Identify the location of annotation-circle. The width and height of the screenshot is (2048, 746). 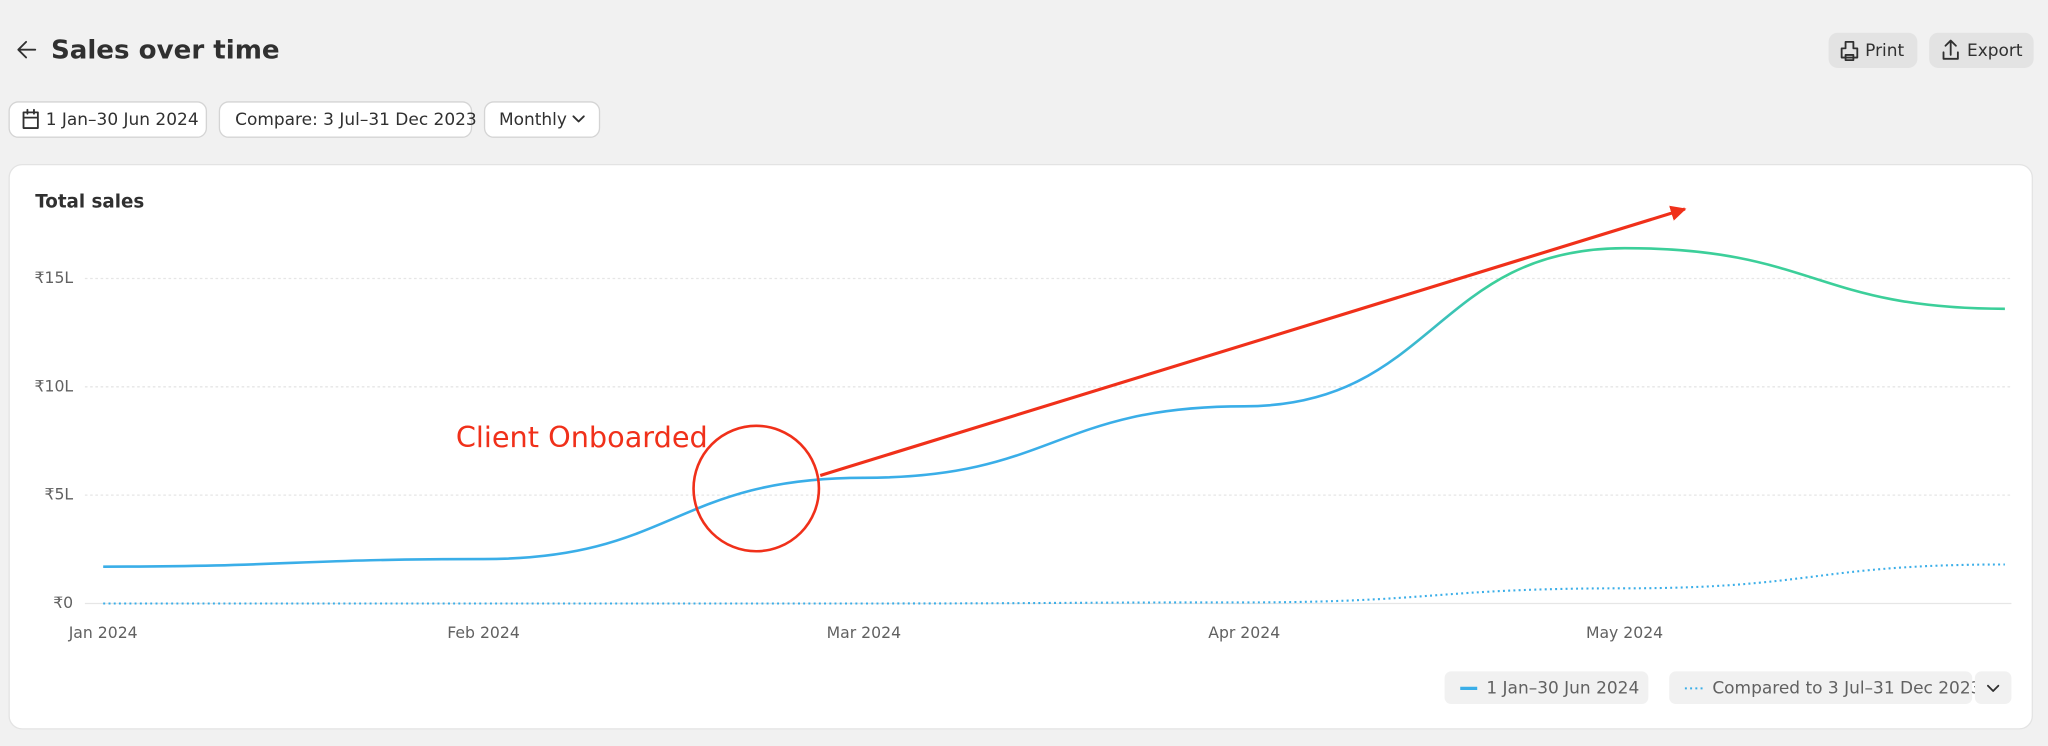
(756, 488).